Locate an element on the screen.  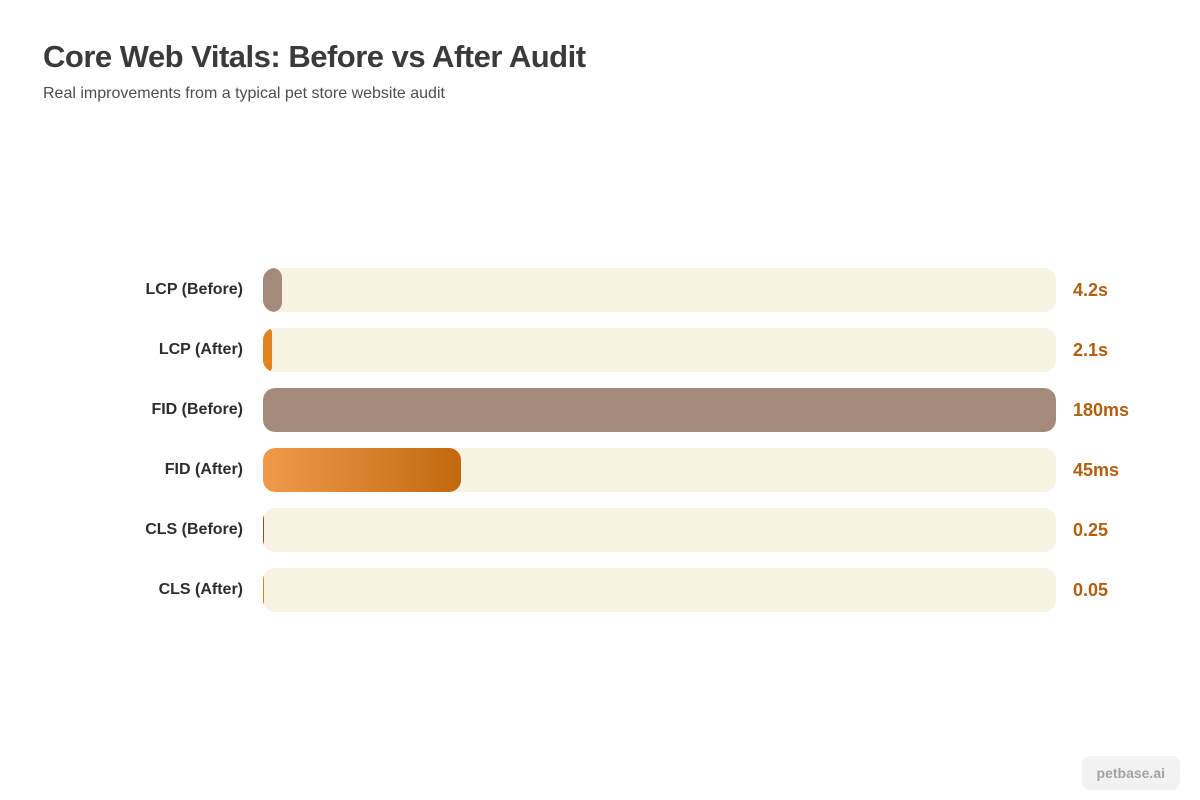
bar-value: 0.25 is located at coordinates (1091, 529).